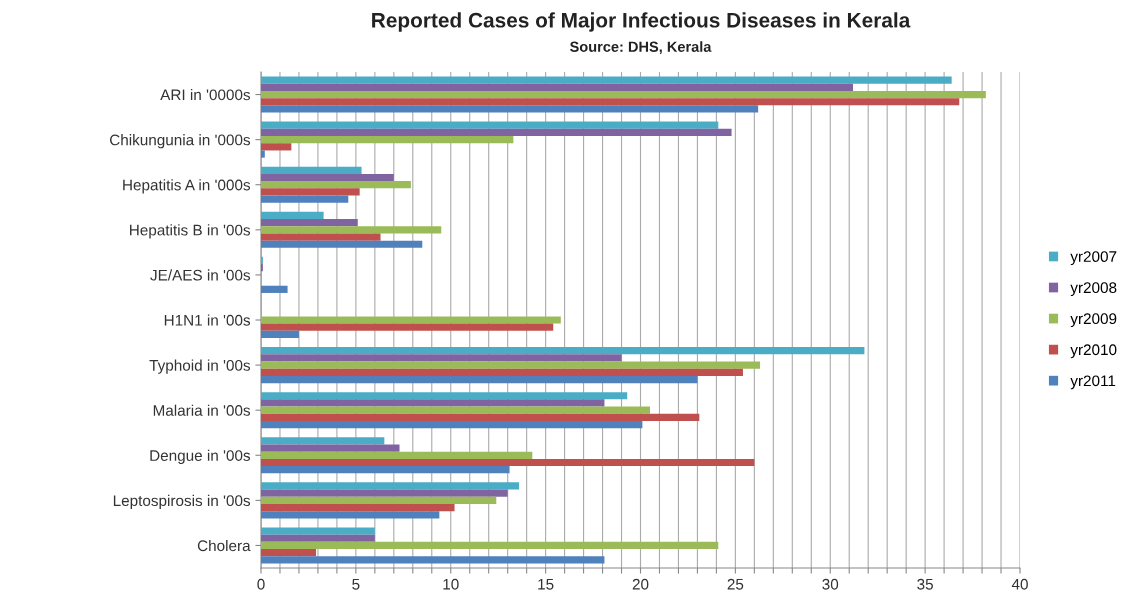  Describe the element at coordinates (1019, 584) in the screenshot. I see `x-tick-label: 40` at that location.